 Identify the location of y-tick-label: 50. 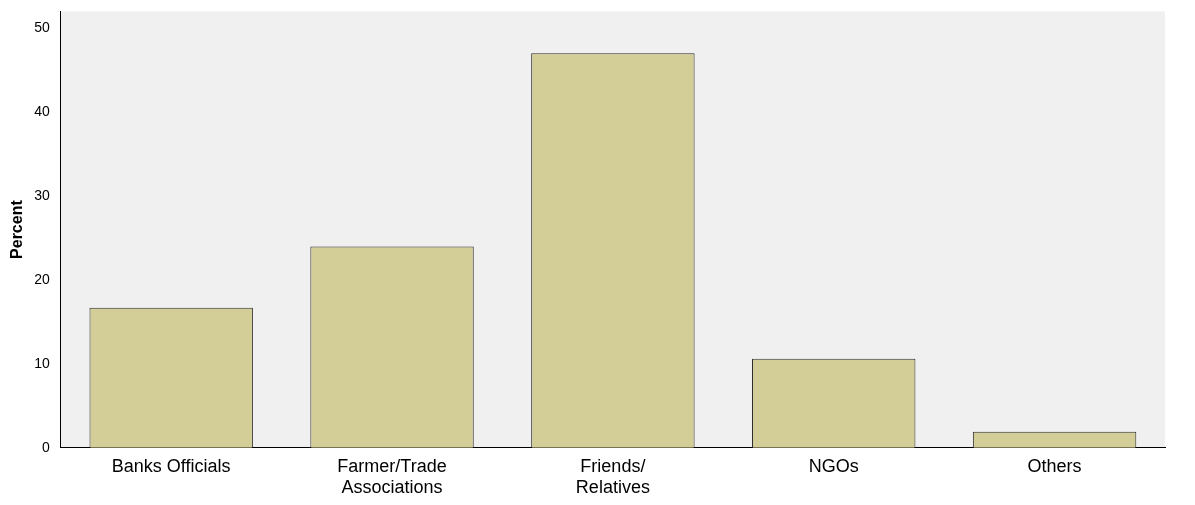
(42, 27).